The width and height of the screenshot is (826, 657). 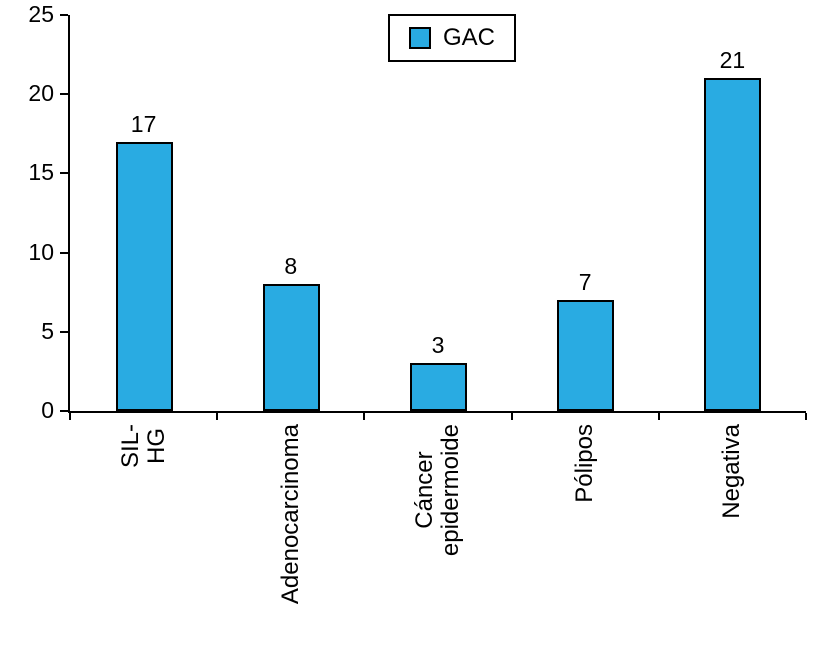 What do you see at coordinates (41, 14) in the screenshot?
I see `y-tick-label: 25` at bounding box center [41, 14].